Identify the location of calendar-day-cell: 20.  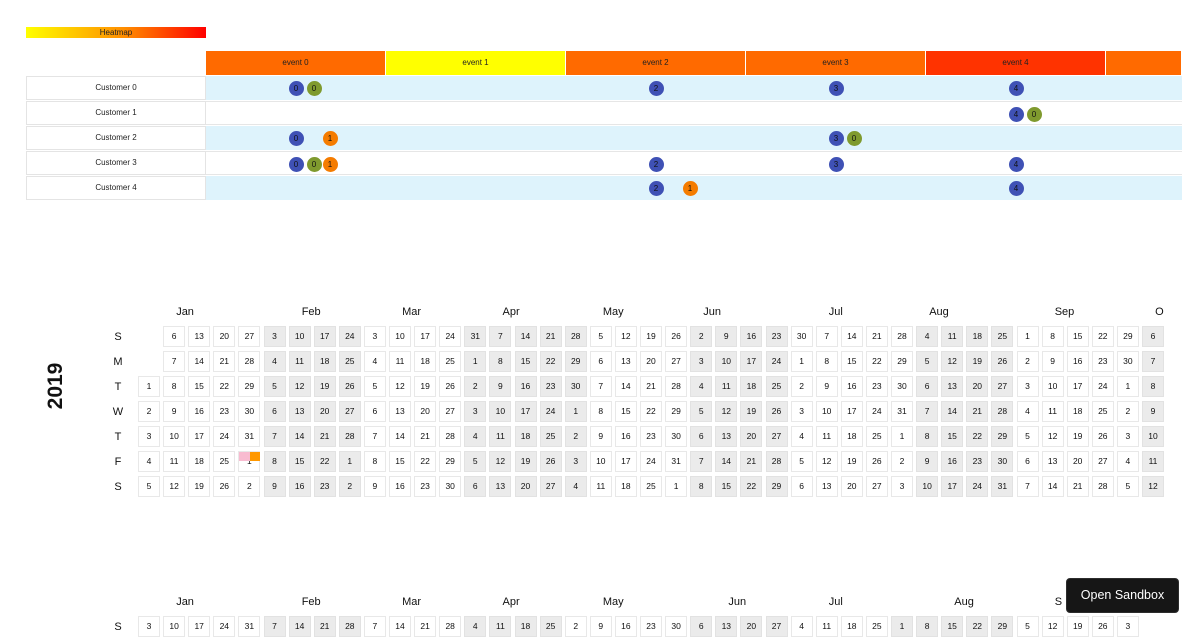
(1077, 461).